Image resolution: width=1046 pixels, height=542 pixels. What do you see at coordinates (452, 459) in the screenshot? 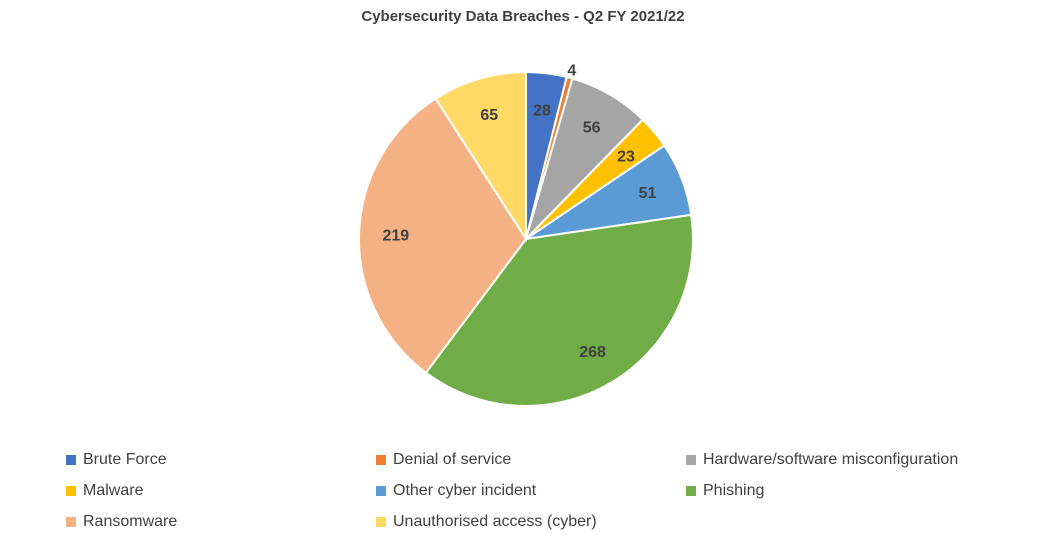
I see `legend-label: Denial of service` at bounding box center [452, 459].